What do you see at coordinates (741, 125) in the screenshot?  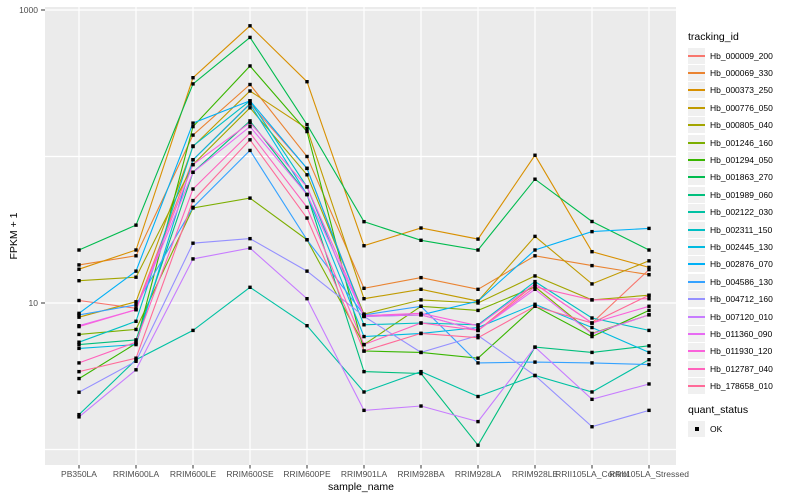 I see `legend-item-label: Hb_000805_040` at bounding box center [741, 125].